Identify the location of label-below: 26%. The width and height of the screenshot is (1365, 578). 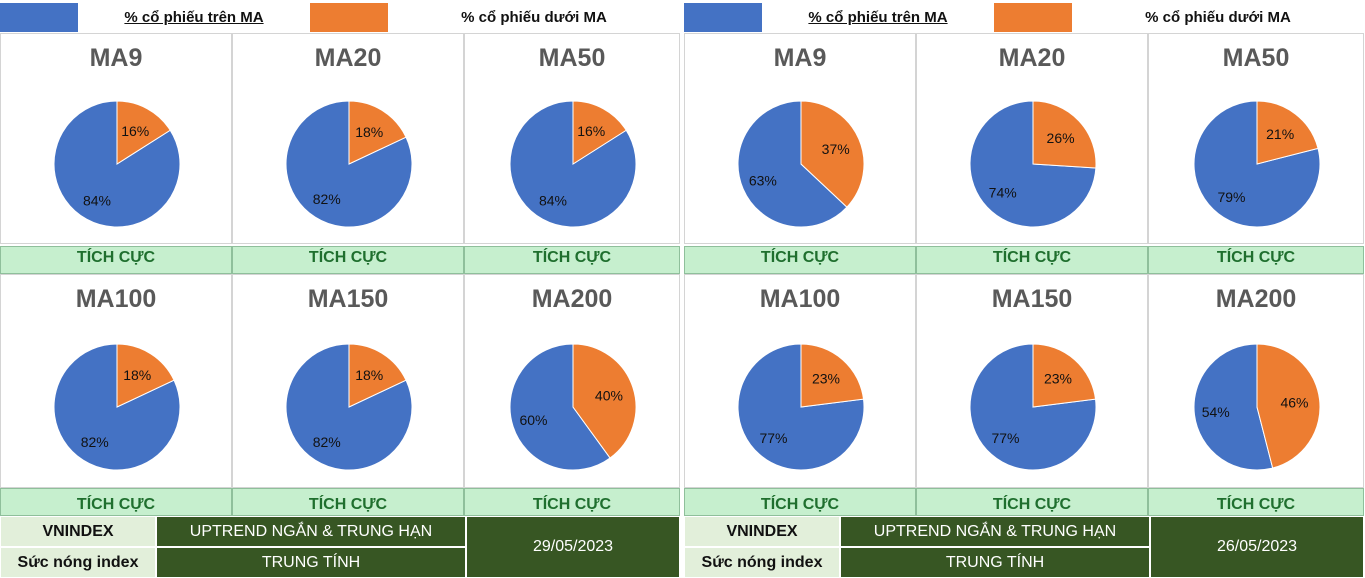
(1061, 138).